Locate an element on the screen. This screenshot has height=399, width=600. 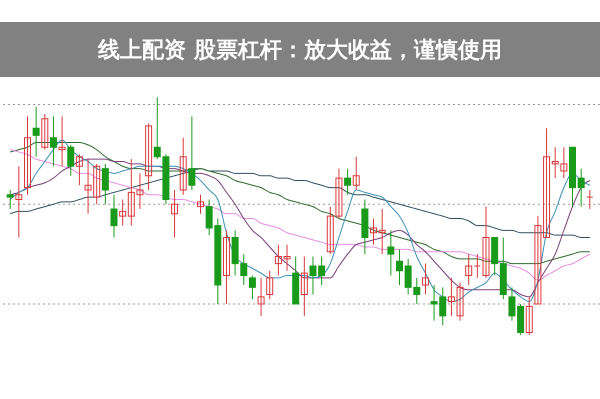
chart-title: 线上配资 股票杠杆：放大收益，谨慎使用 is located at coordinates (299, 50).